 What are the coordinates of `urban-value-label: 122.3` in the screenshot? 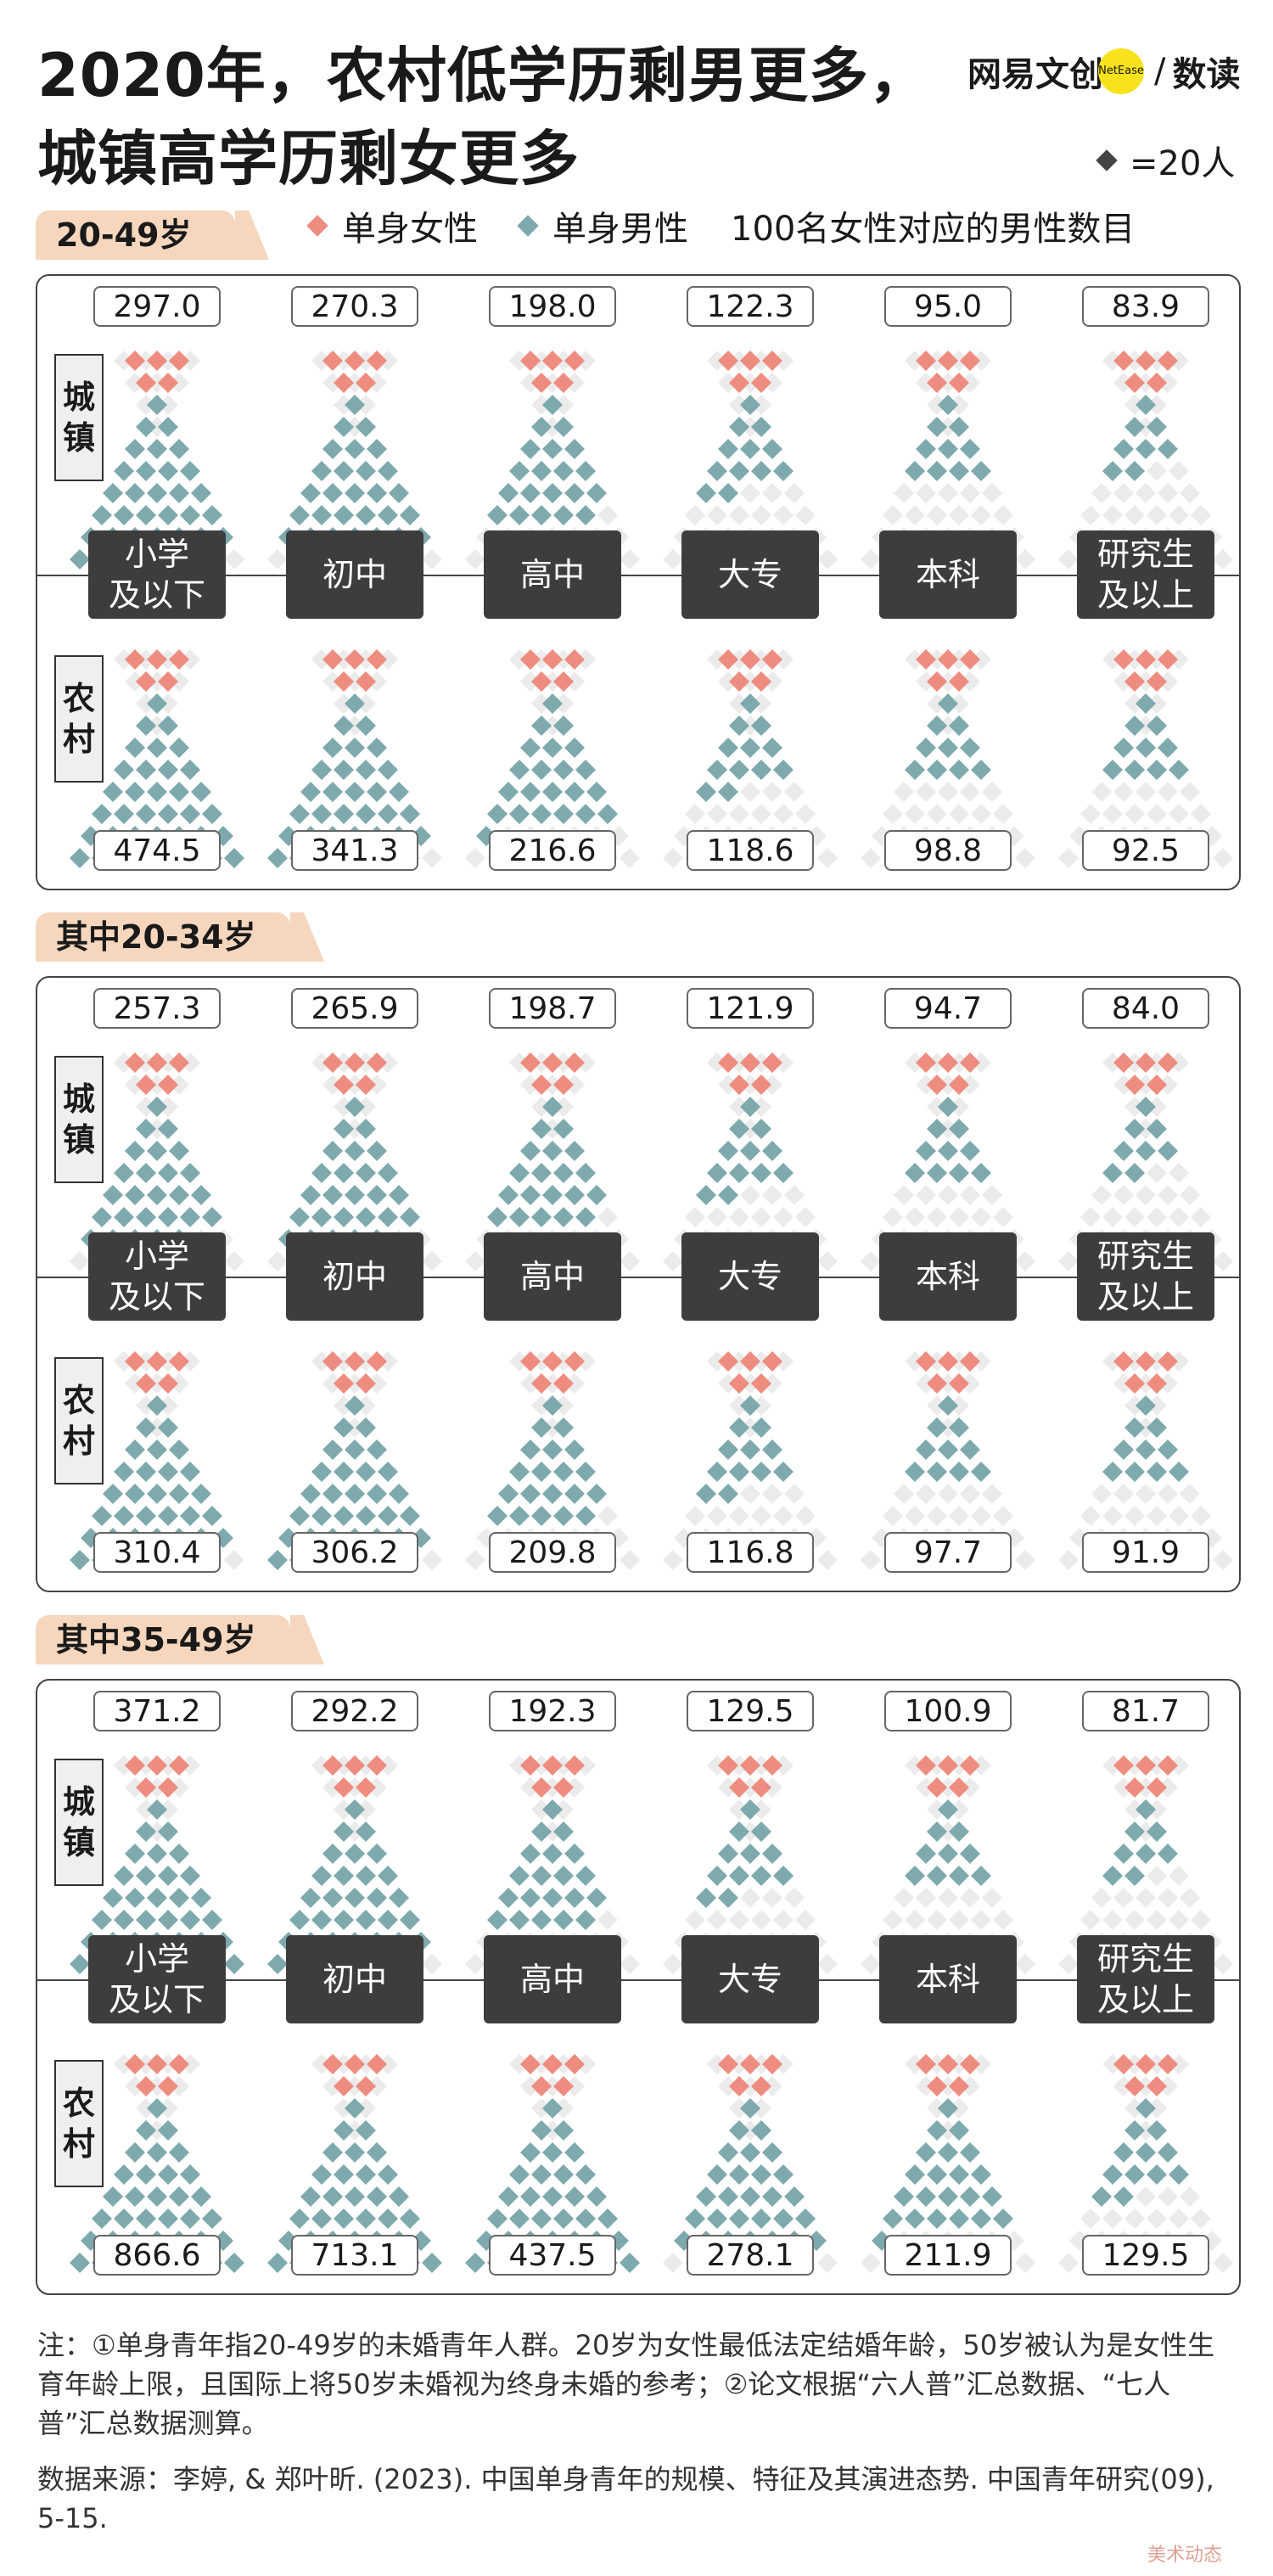 It's located at (750, 306).